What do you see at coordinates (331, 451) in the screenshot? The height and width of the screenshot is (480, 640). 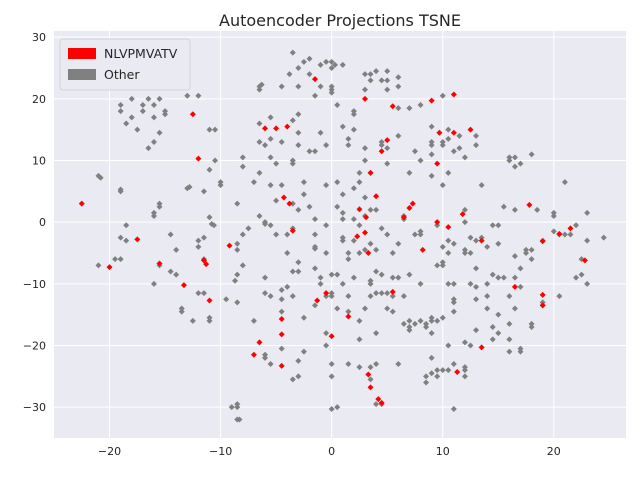 I see `x-tick-label: 0` at bounding box center [331, 451].